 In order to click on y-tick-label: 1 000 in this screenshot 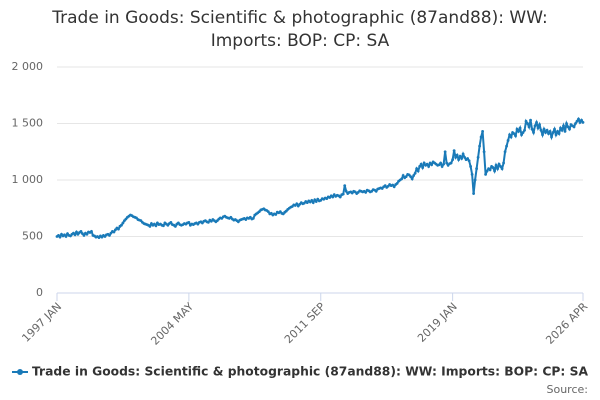, I will do `click(28, 179)`.